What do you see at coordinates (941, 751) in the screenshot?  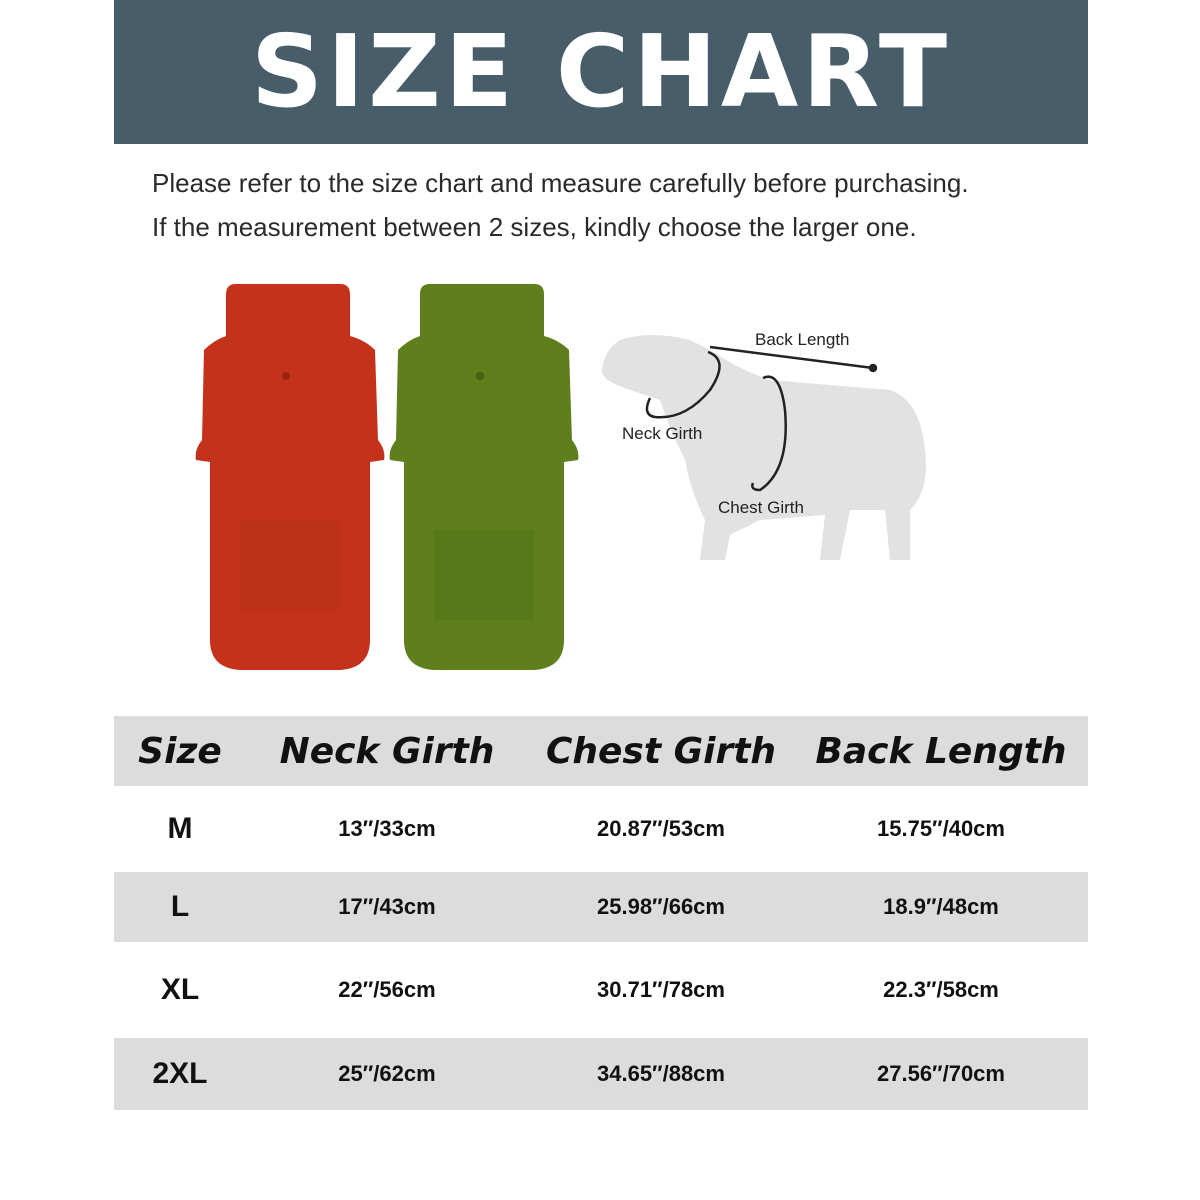 I see `header-back-length: Back Length` at bounding box center [941, 751].